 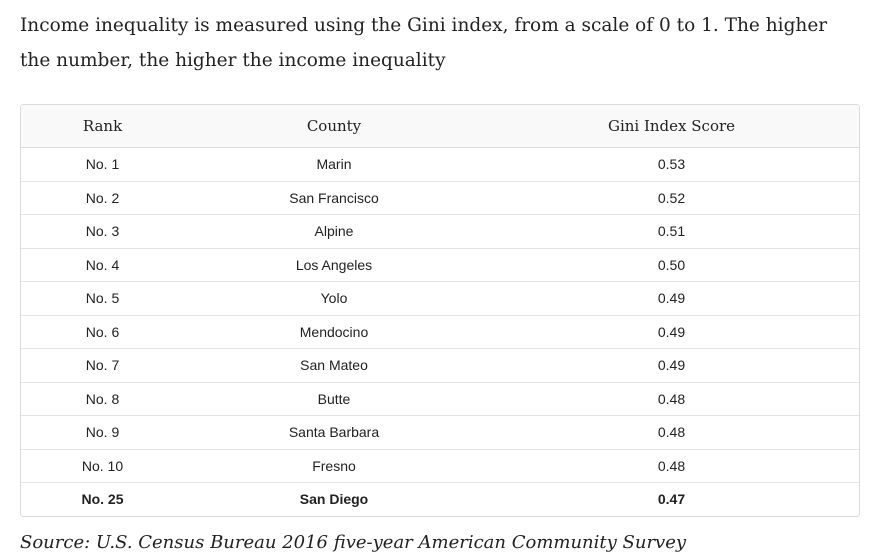 I want to click on header-county: County, so click(x=334, y=126).